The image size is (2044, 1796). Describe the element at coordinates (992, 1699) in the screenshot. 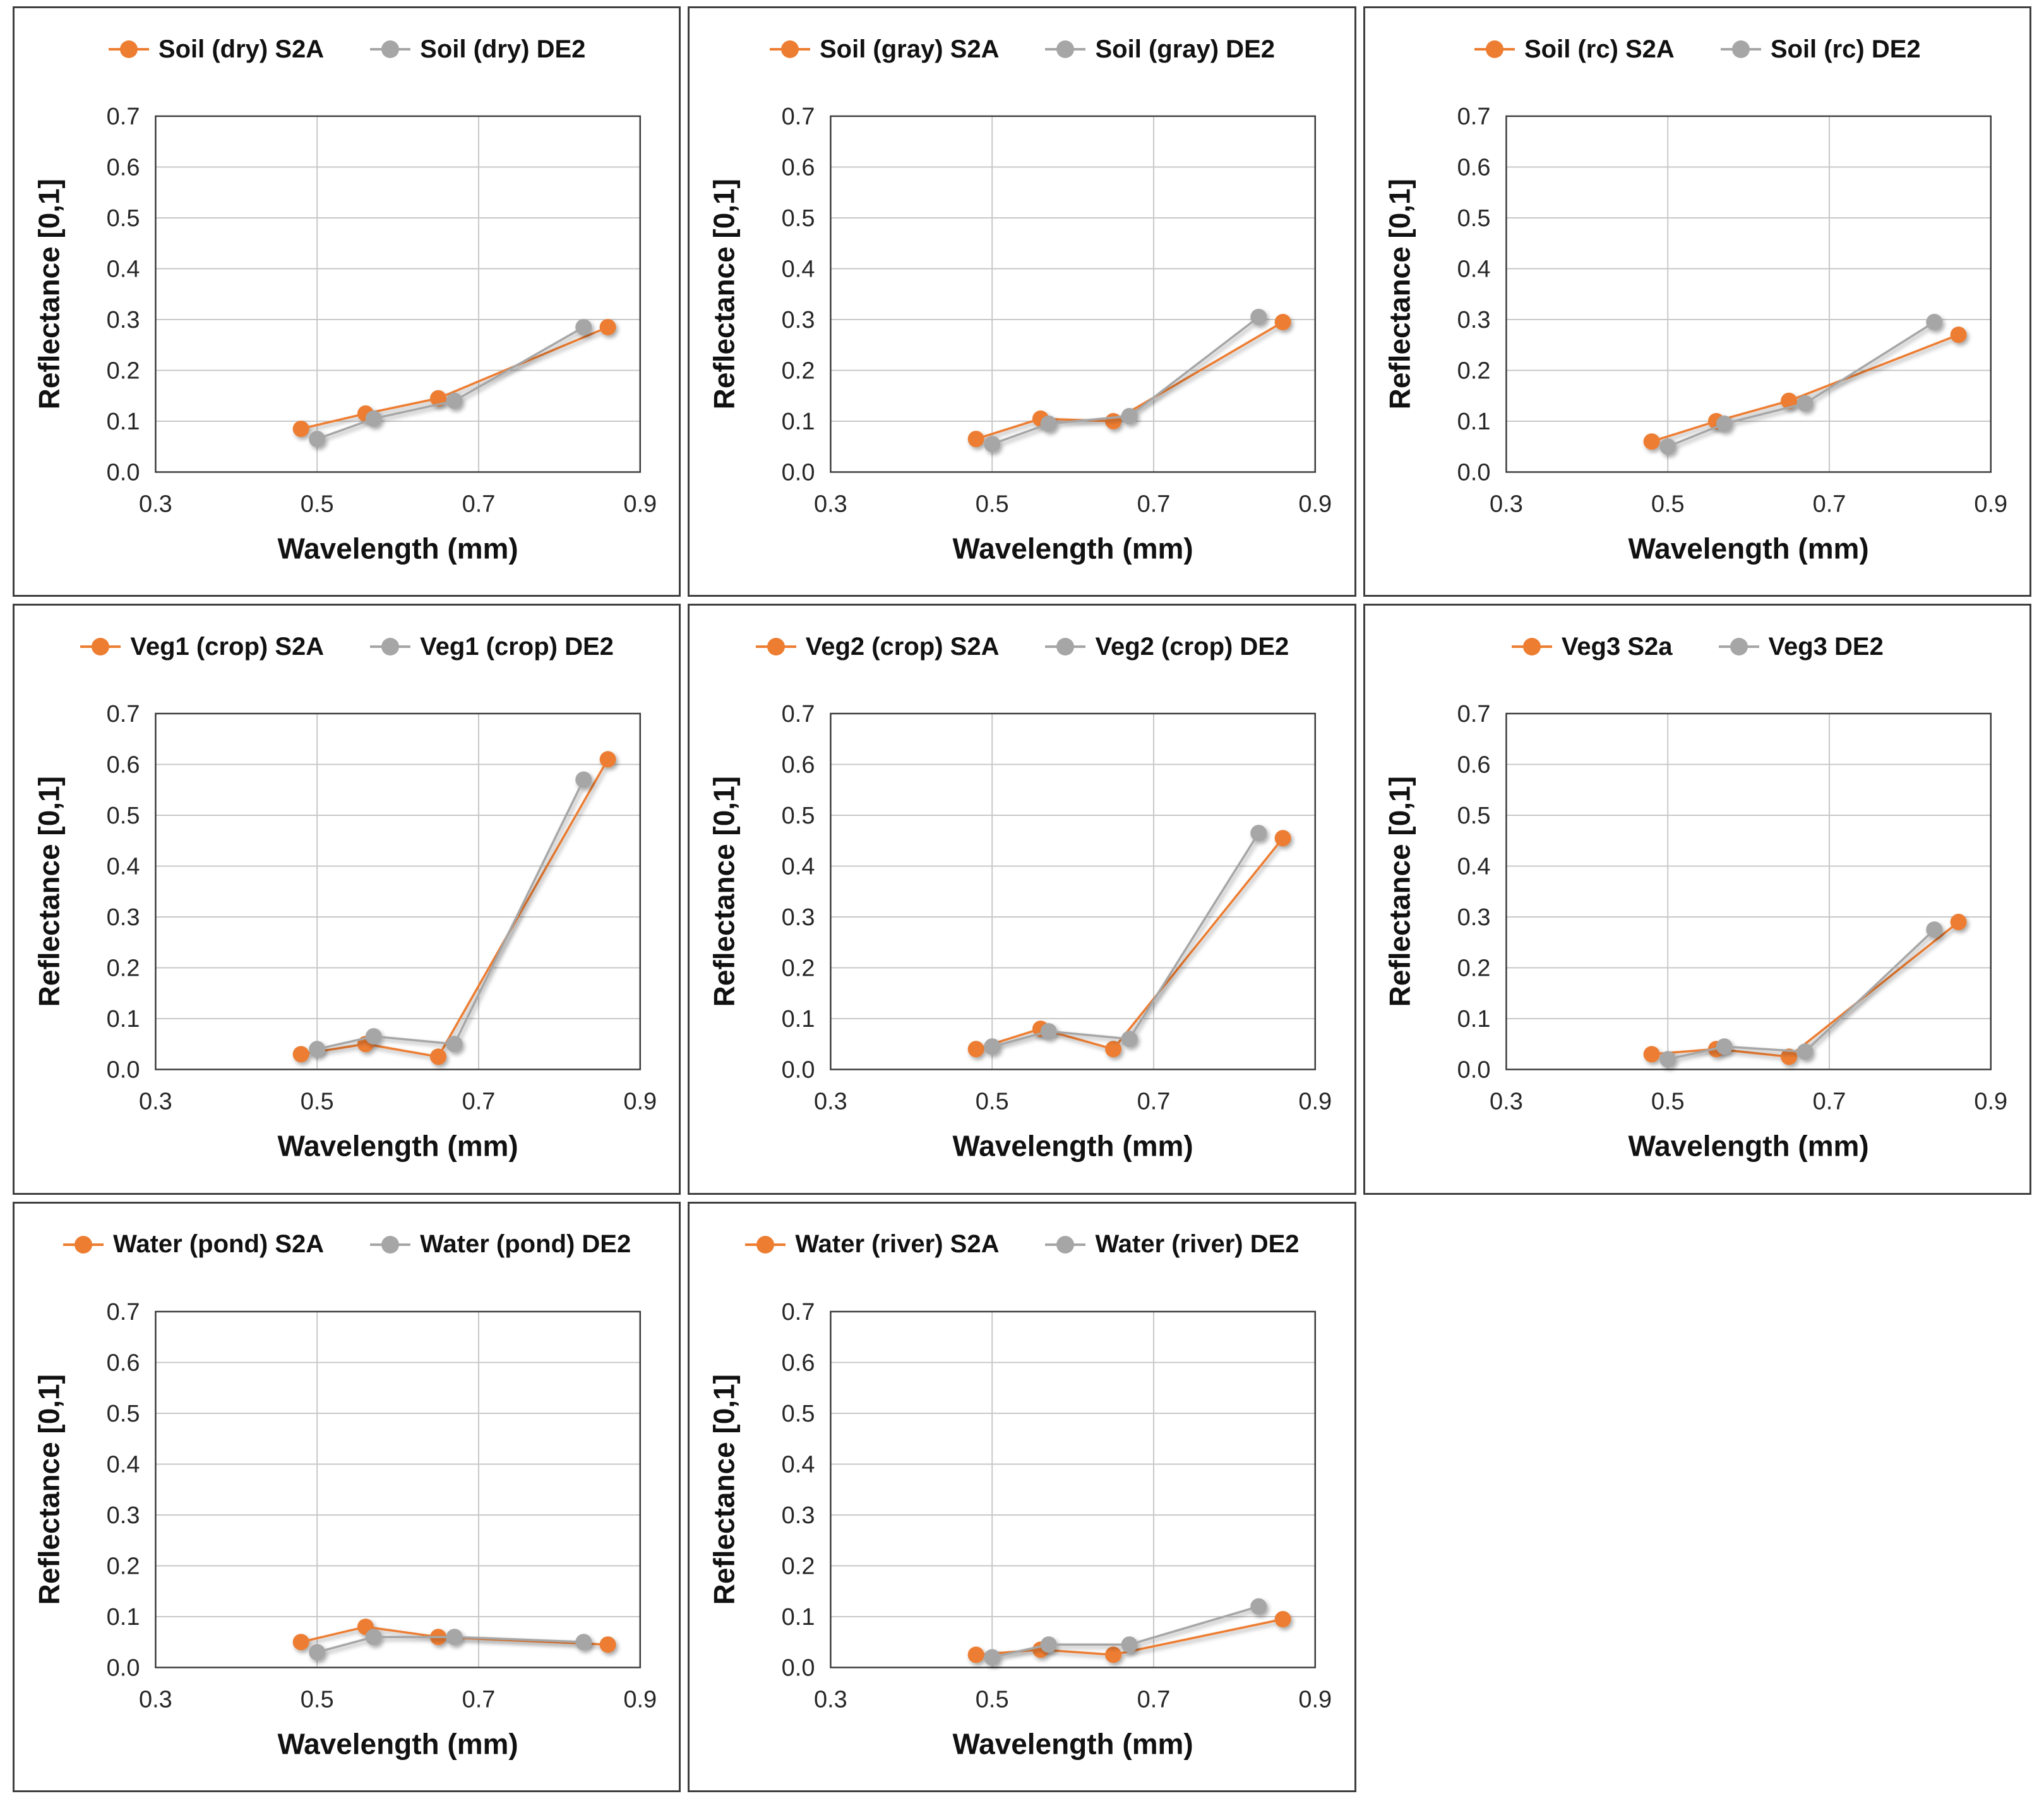

I see `x-tick-label: 0.5` at that location.